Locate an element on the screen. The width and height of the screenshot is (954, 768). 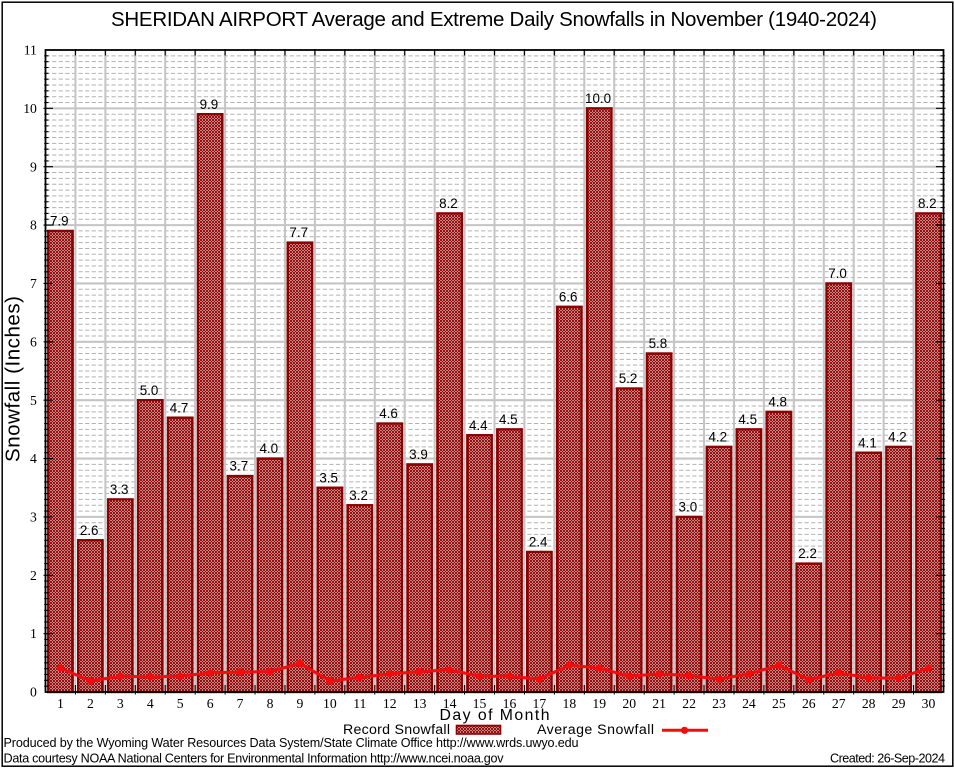
svg-text: Record Snowfall is located at coordinates (396, 730).